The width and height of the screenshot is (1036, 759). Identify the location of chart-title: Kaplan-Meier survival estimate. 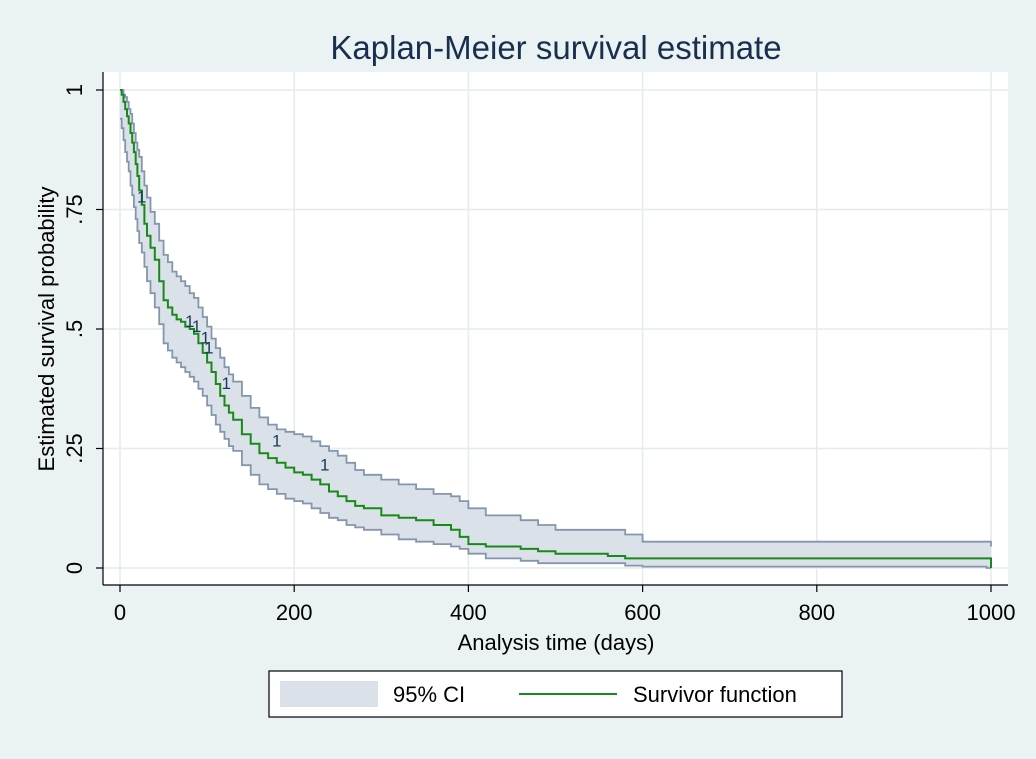
(555, 47).